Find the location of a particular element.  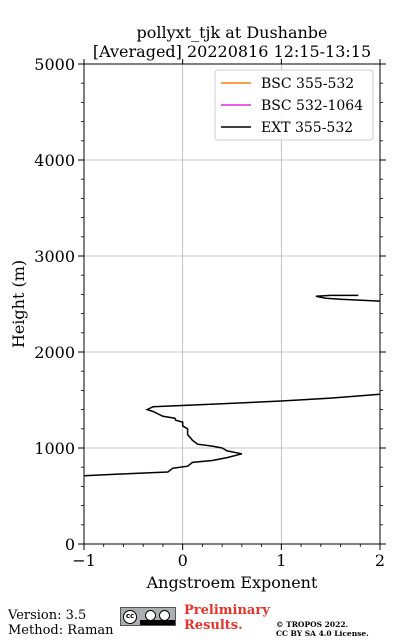

y-tick-label: 4000 is located at coordinates (54, 160).